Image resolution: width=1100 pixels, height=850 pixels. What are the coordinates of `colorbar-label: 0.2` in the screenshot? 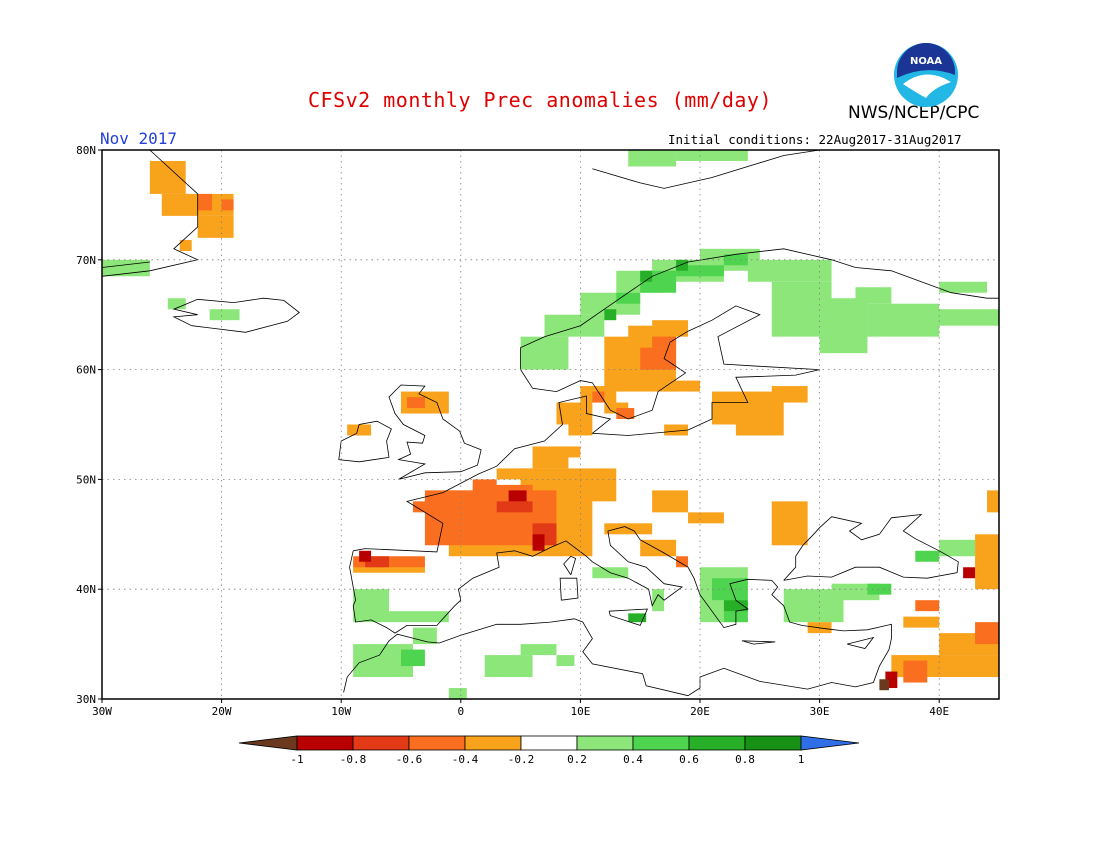 It's located at (577, 759).